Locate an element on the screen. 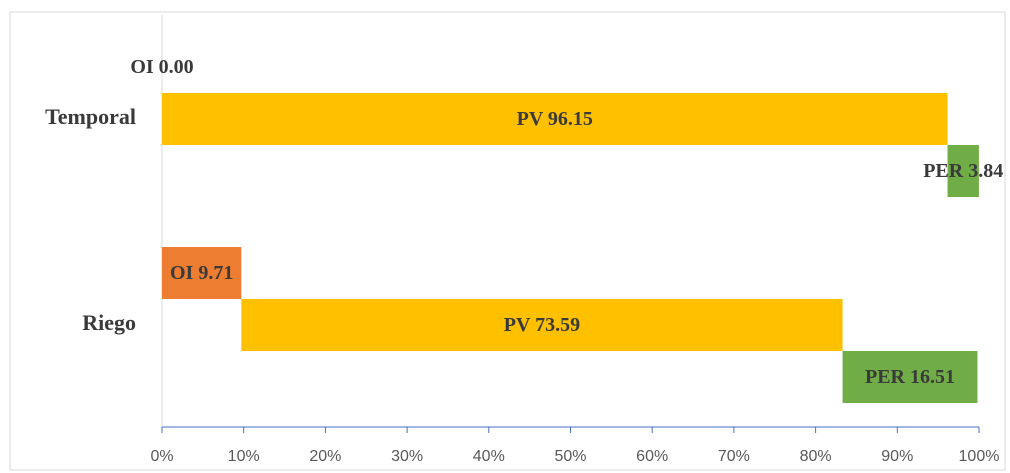 This screenshot has height=473, width=1010. data-label: OI 9.71 is located at coordinates (201, 273).